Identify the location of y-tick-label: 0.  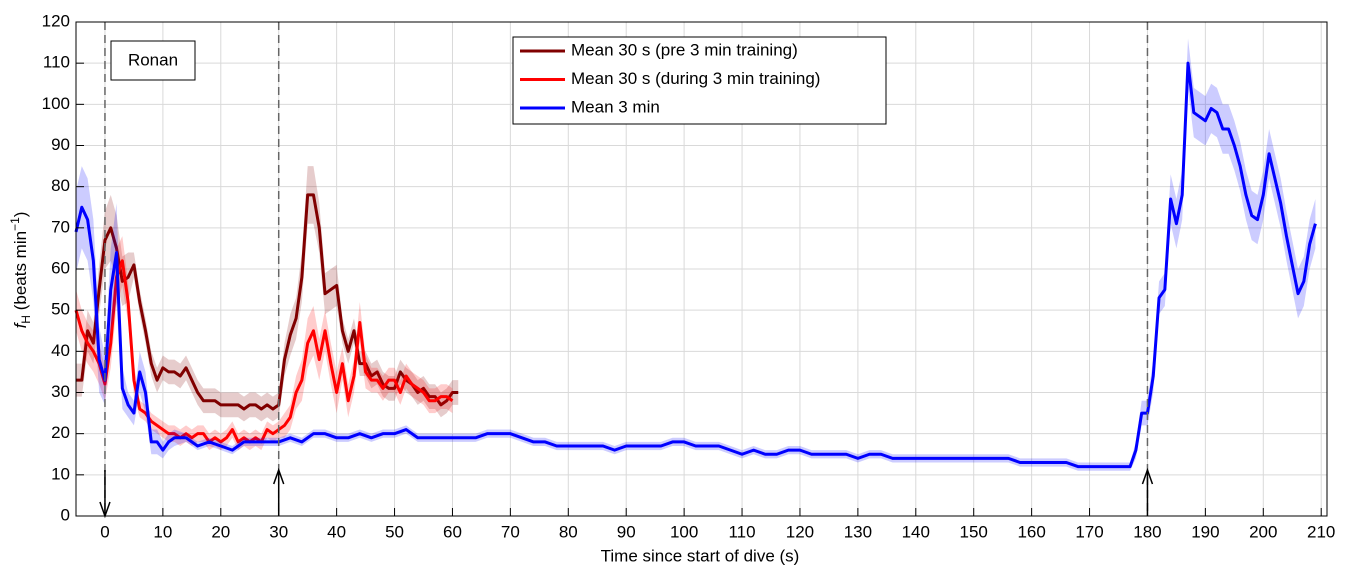
(65, 514).